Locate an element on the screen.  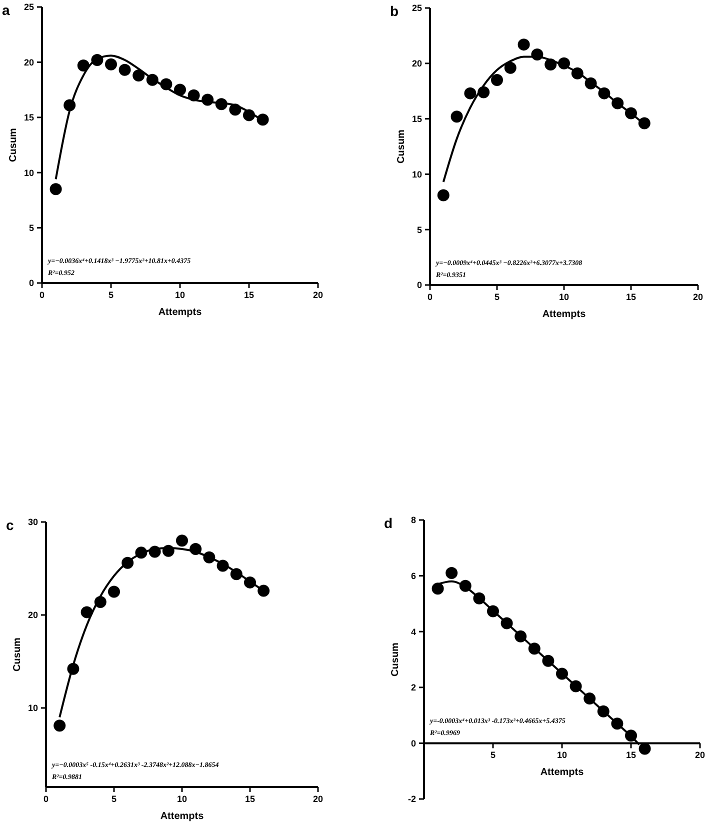
chart-title: a is located at coordinates (6, 10).